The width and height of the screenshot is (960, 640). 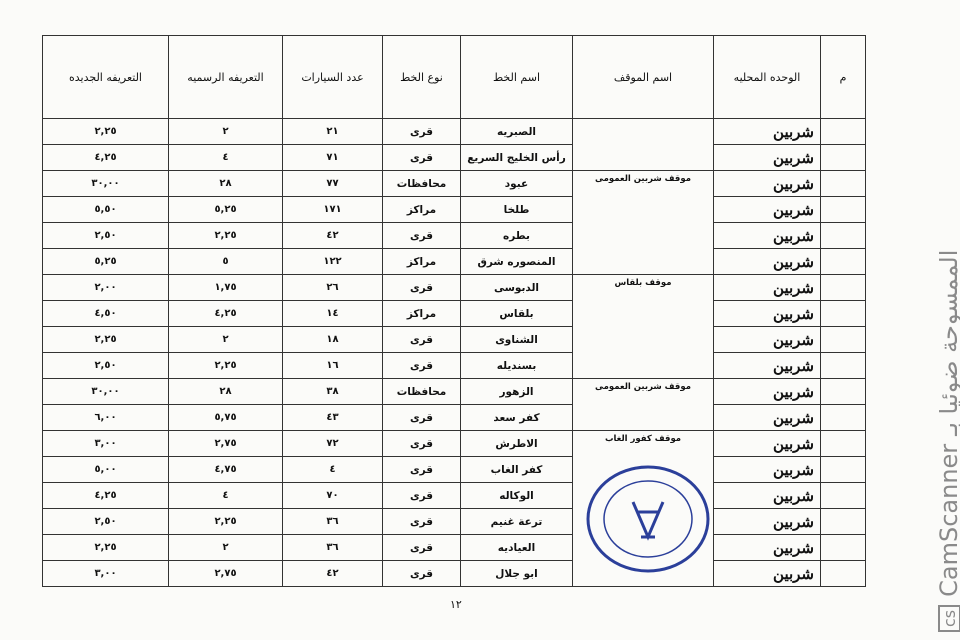 I want to click on line-name-cell: الشناوى, so click(x=516, y=339).